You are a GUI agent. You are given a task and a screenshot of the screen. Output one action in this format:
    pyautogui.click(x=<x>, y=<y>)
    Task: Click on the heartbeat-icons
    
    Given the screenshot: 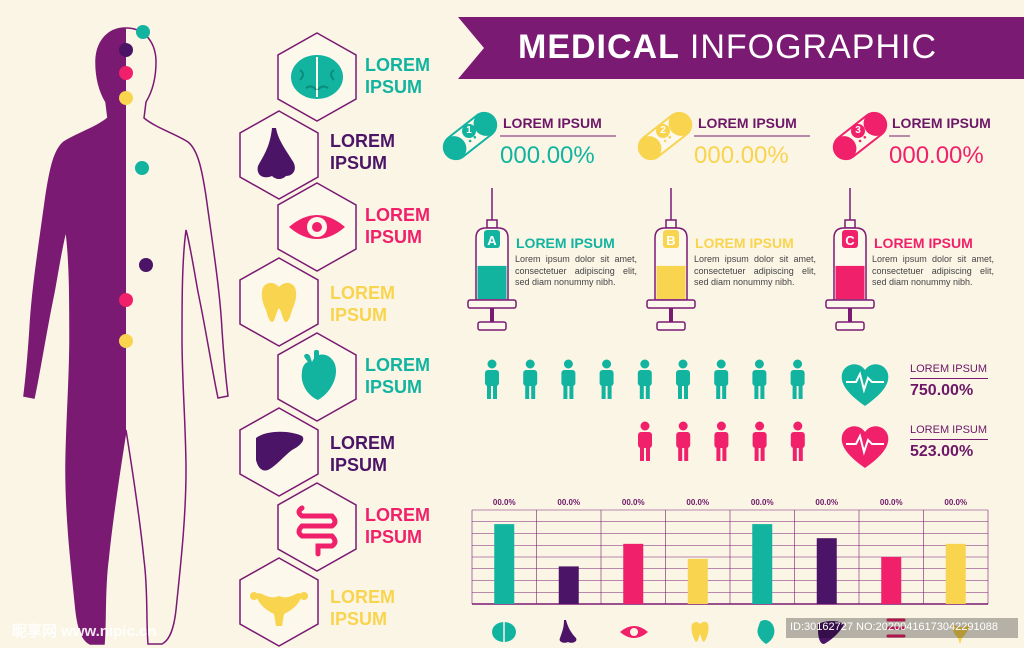 What is the action you would take?
    pyautogui.click(x=865, y=416)
    